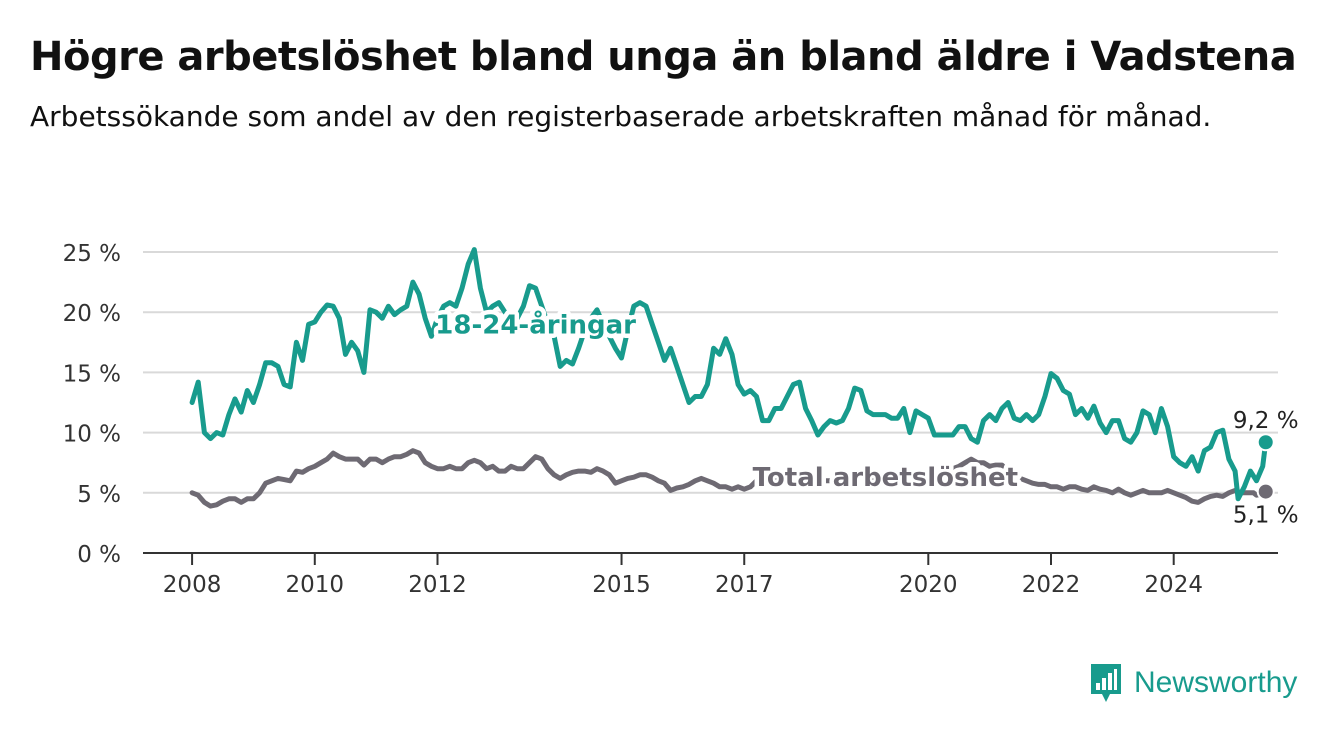 This screenshot has width=1340, height=734. What do you see at coordinates (437, 585) in the screenshot?
I see `x-tick-label: 2012` at bounding box center [437, 585].